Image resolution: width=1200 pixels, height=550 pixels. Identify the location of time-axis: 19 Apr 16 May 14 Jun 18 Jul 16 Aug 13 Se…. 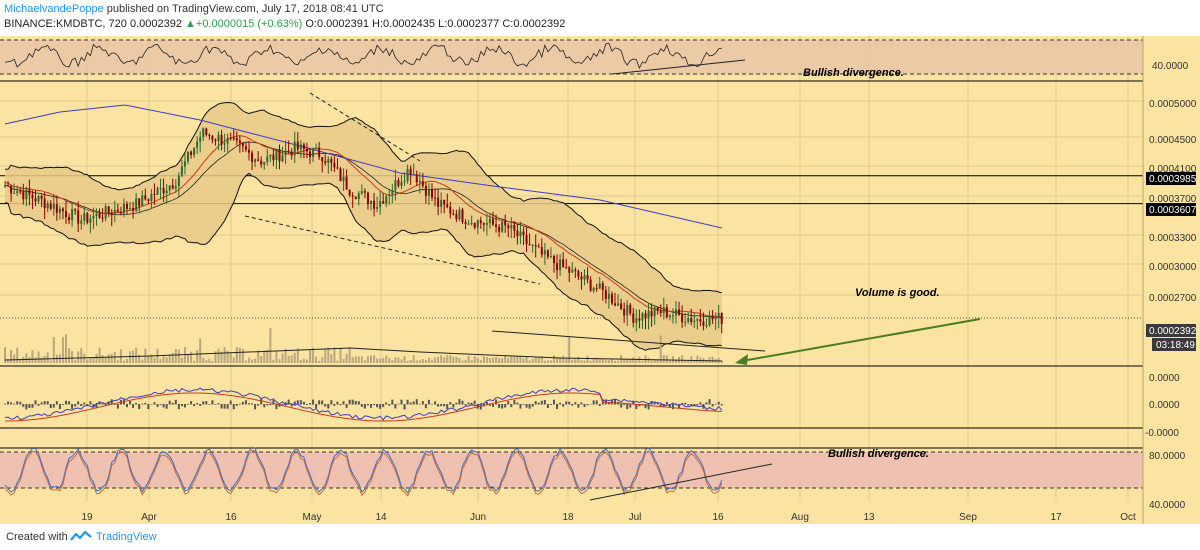
(608, 517).